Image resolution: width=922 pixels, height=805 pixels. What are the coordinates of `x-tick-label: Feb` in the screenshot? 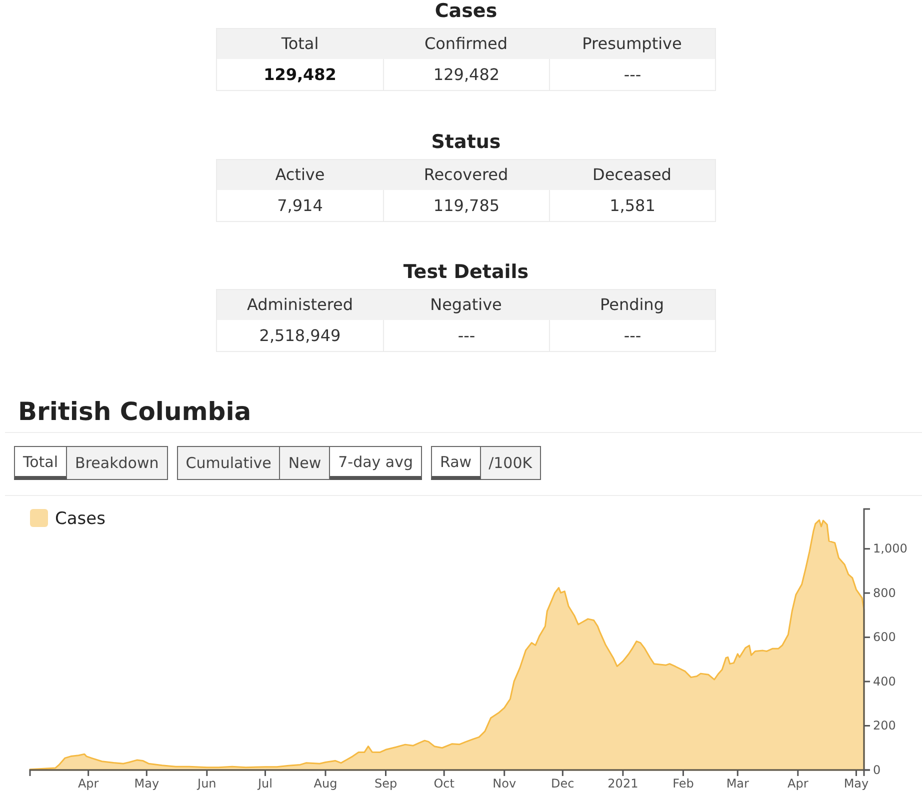 It's located at (683, 783).